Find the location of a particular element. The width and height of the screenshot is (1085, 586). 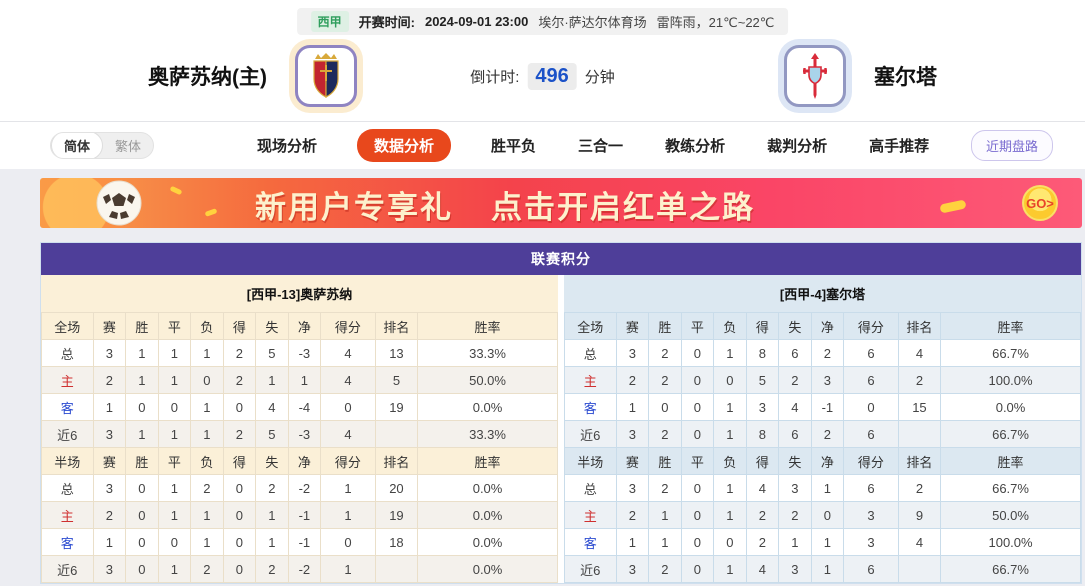

column-header: 得 is located at coordinates (239, 326).